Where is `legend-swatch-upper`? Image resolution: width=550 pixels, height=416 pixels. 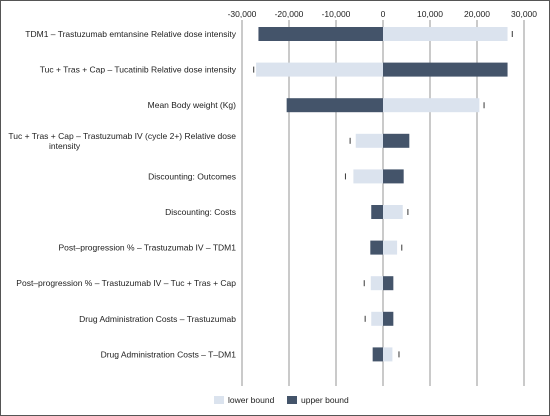 legend-swatch-upper is located at coordinates (292, 400).